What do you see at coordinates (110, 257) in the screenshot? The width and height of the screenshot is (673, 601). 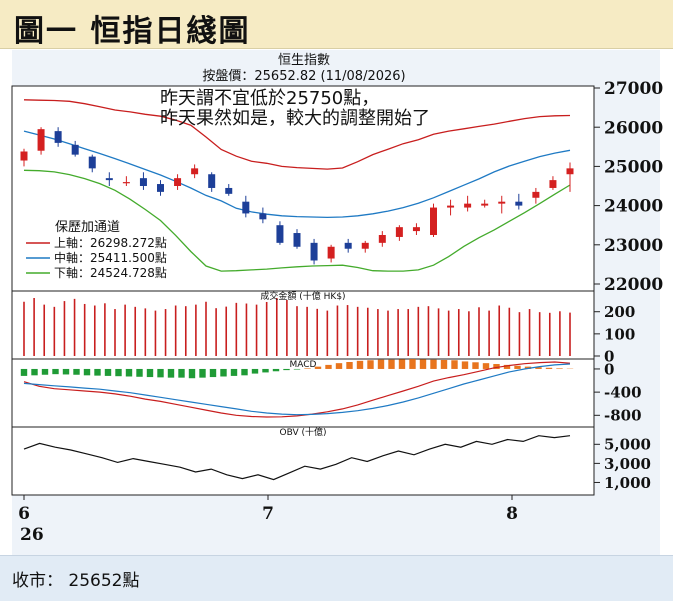 I see `legend-label-middle: 中軸：25411.500點` at bounding box center [110, 257].